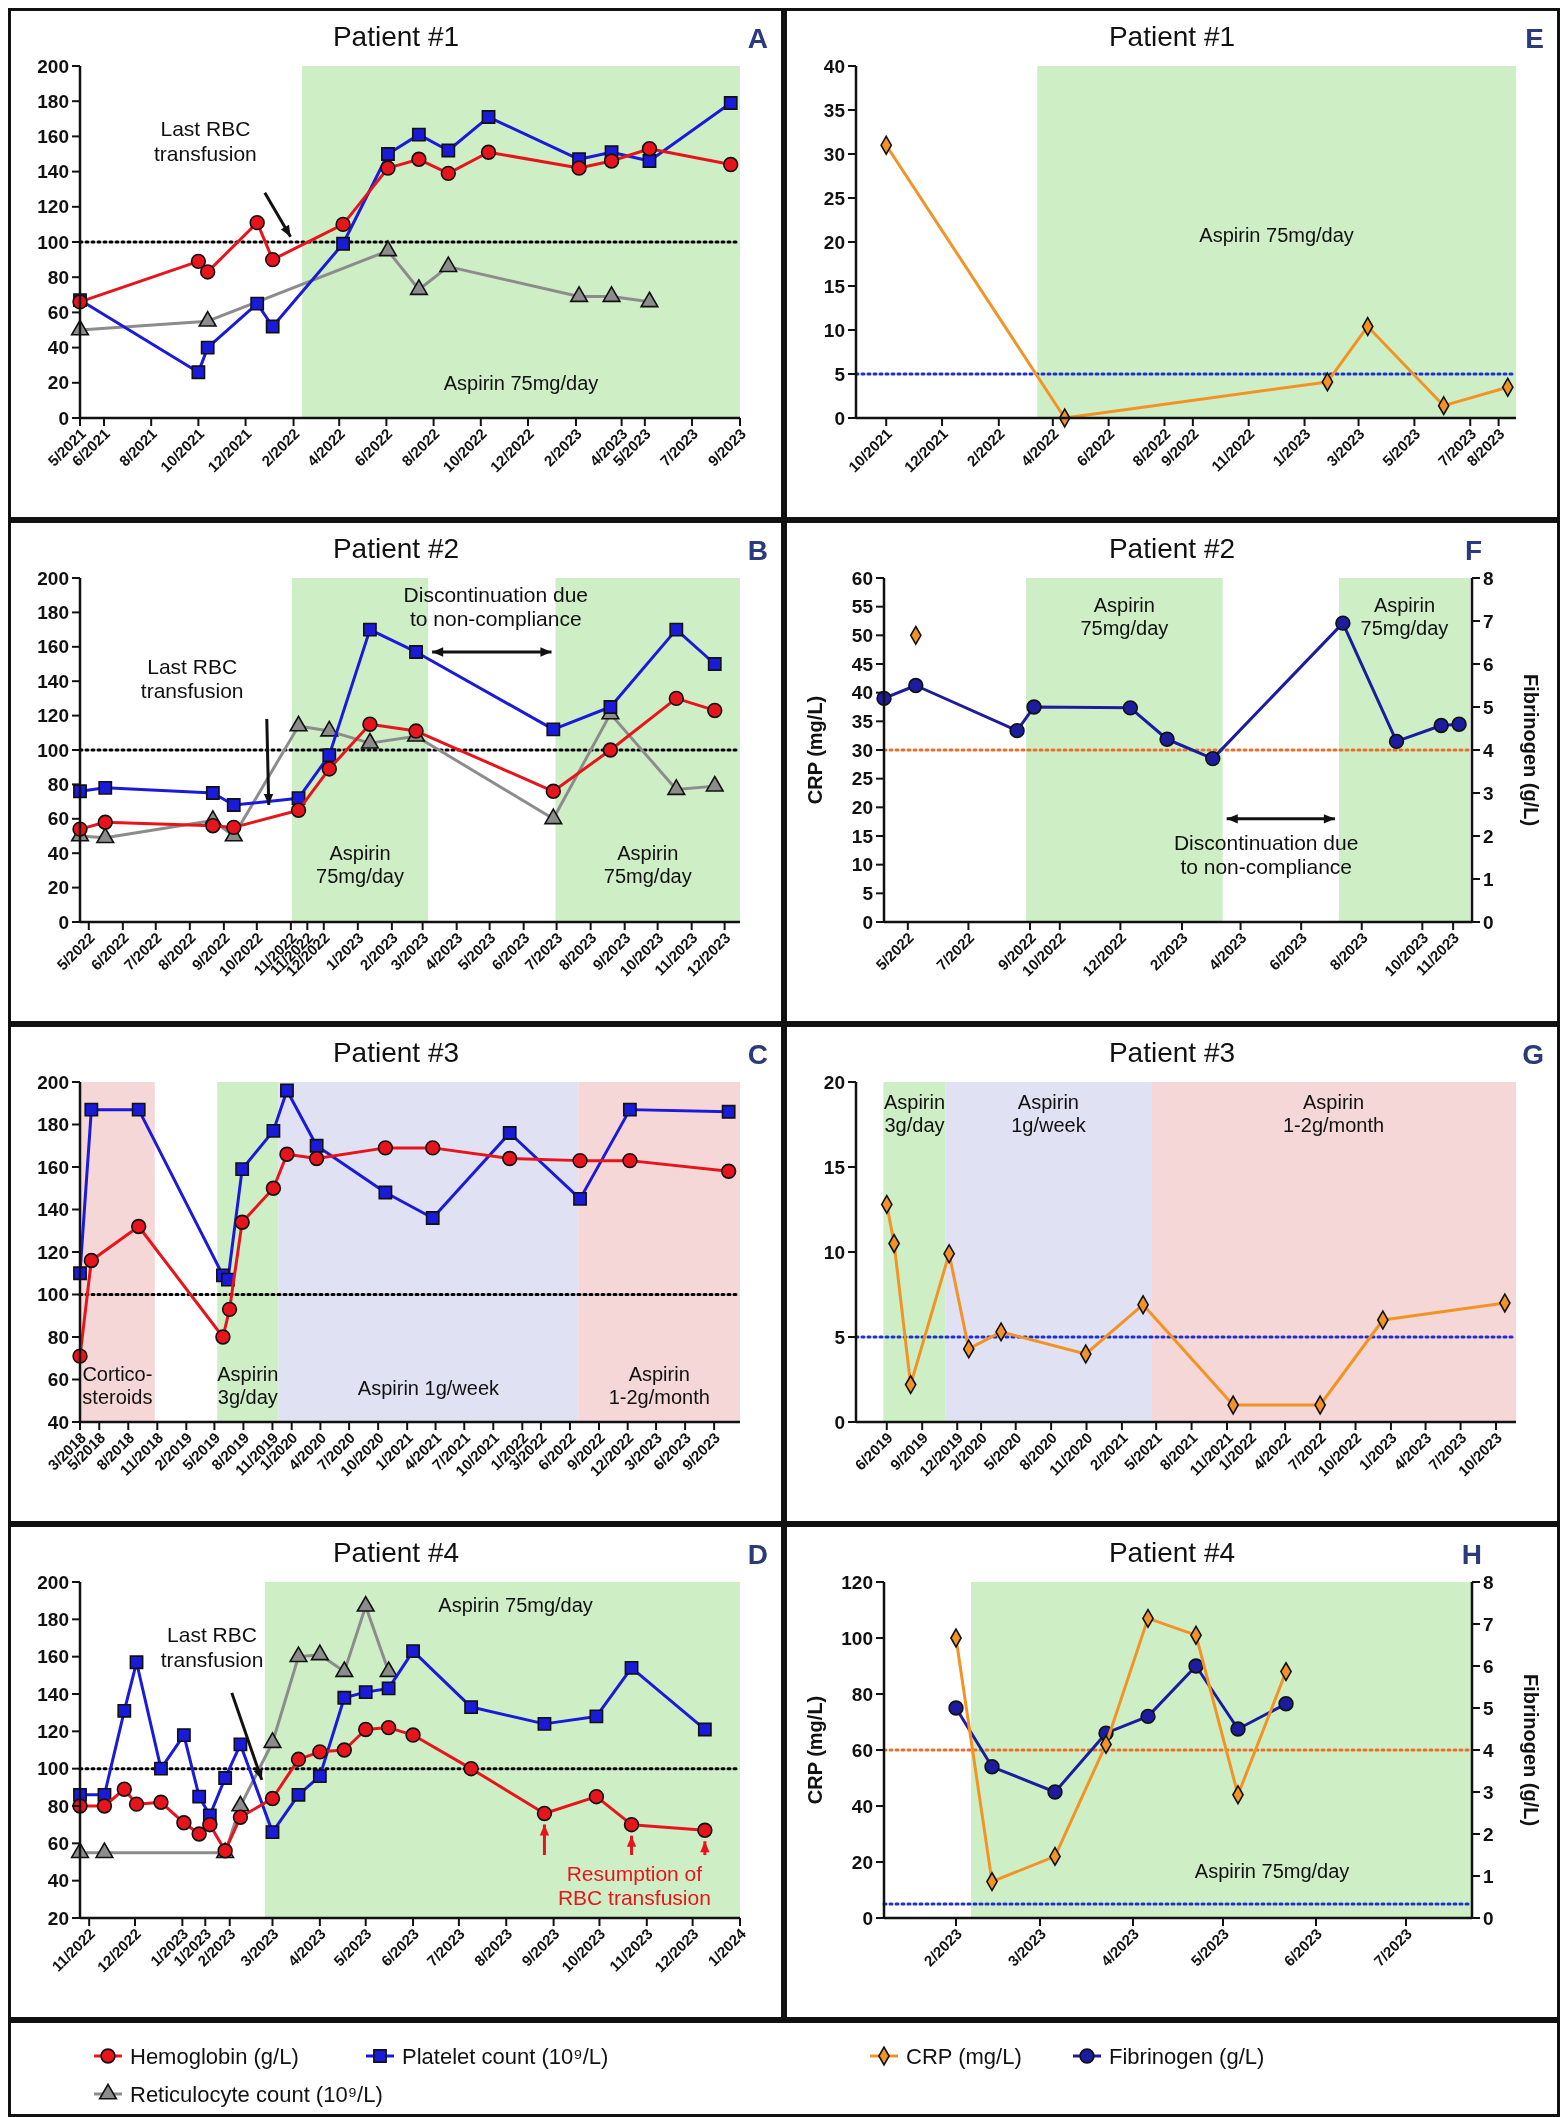  What do you see at coordinates (1533, 1054) in the screenshot?
I see `chart-subtitle: G` at bounding box center [1533, 1054].